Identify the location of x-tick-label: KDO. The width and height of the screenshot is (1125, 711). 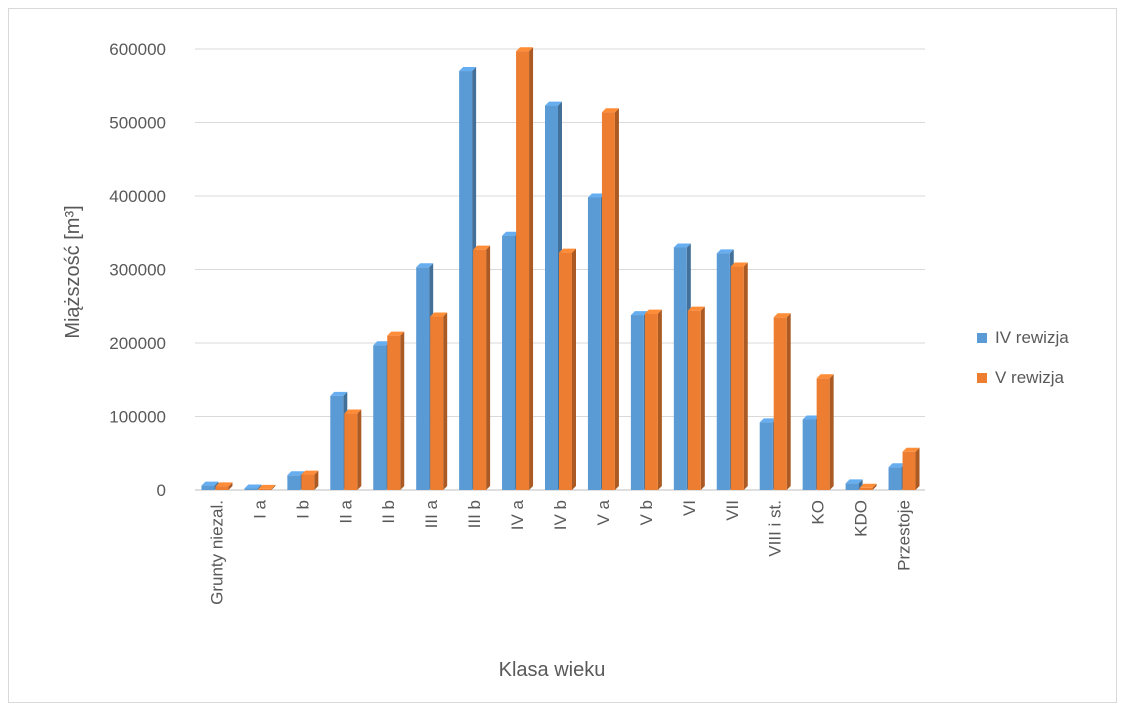
(861, 518).